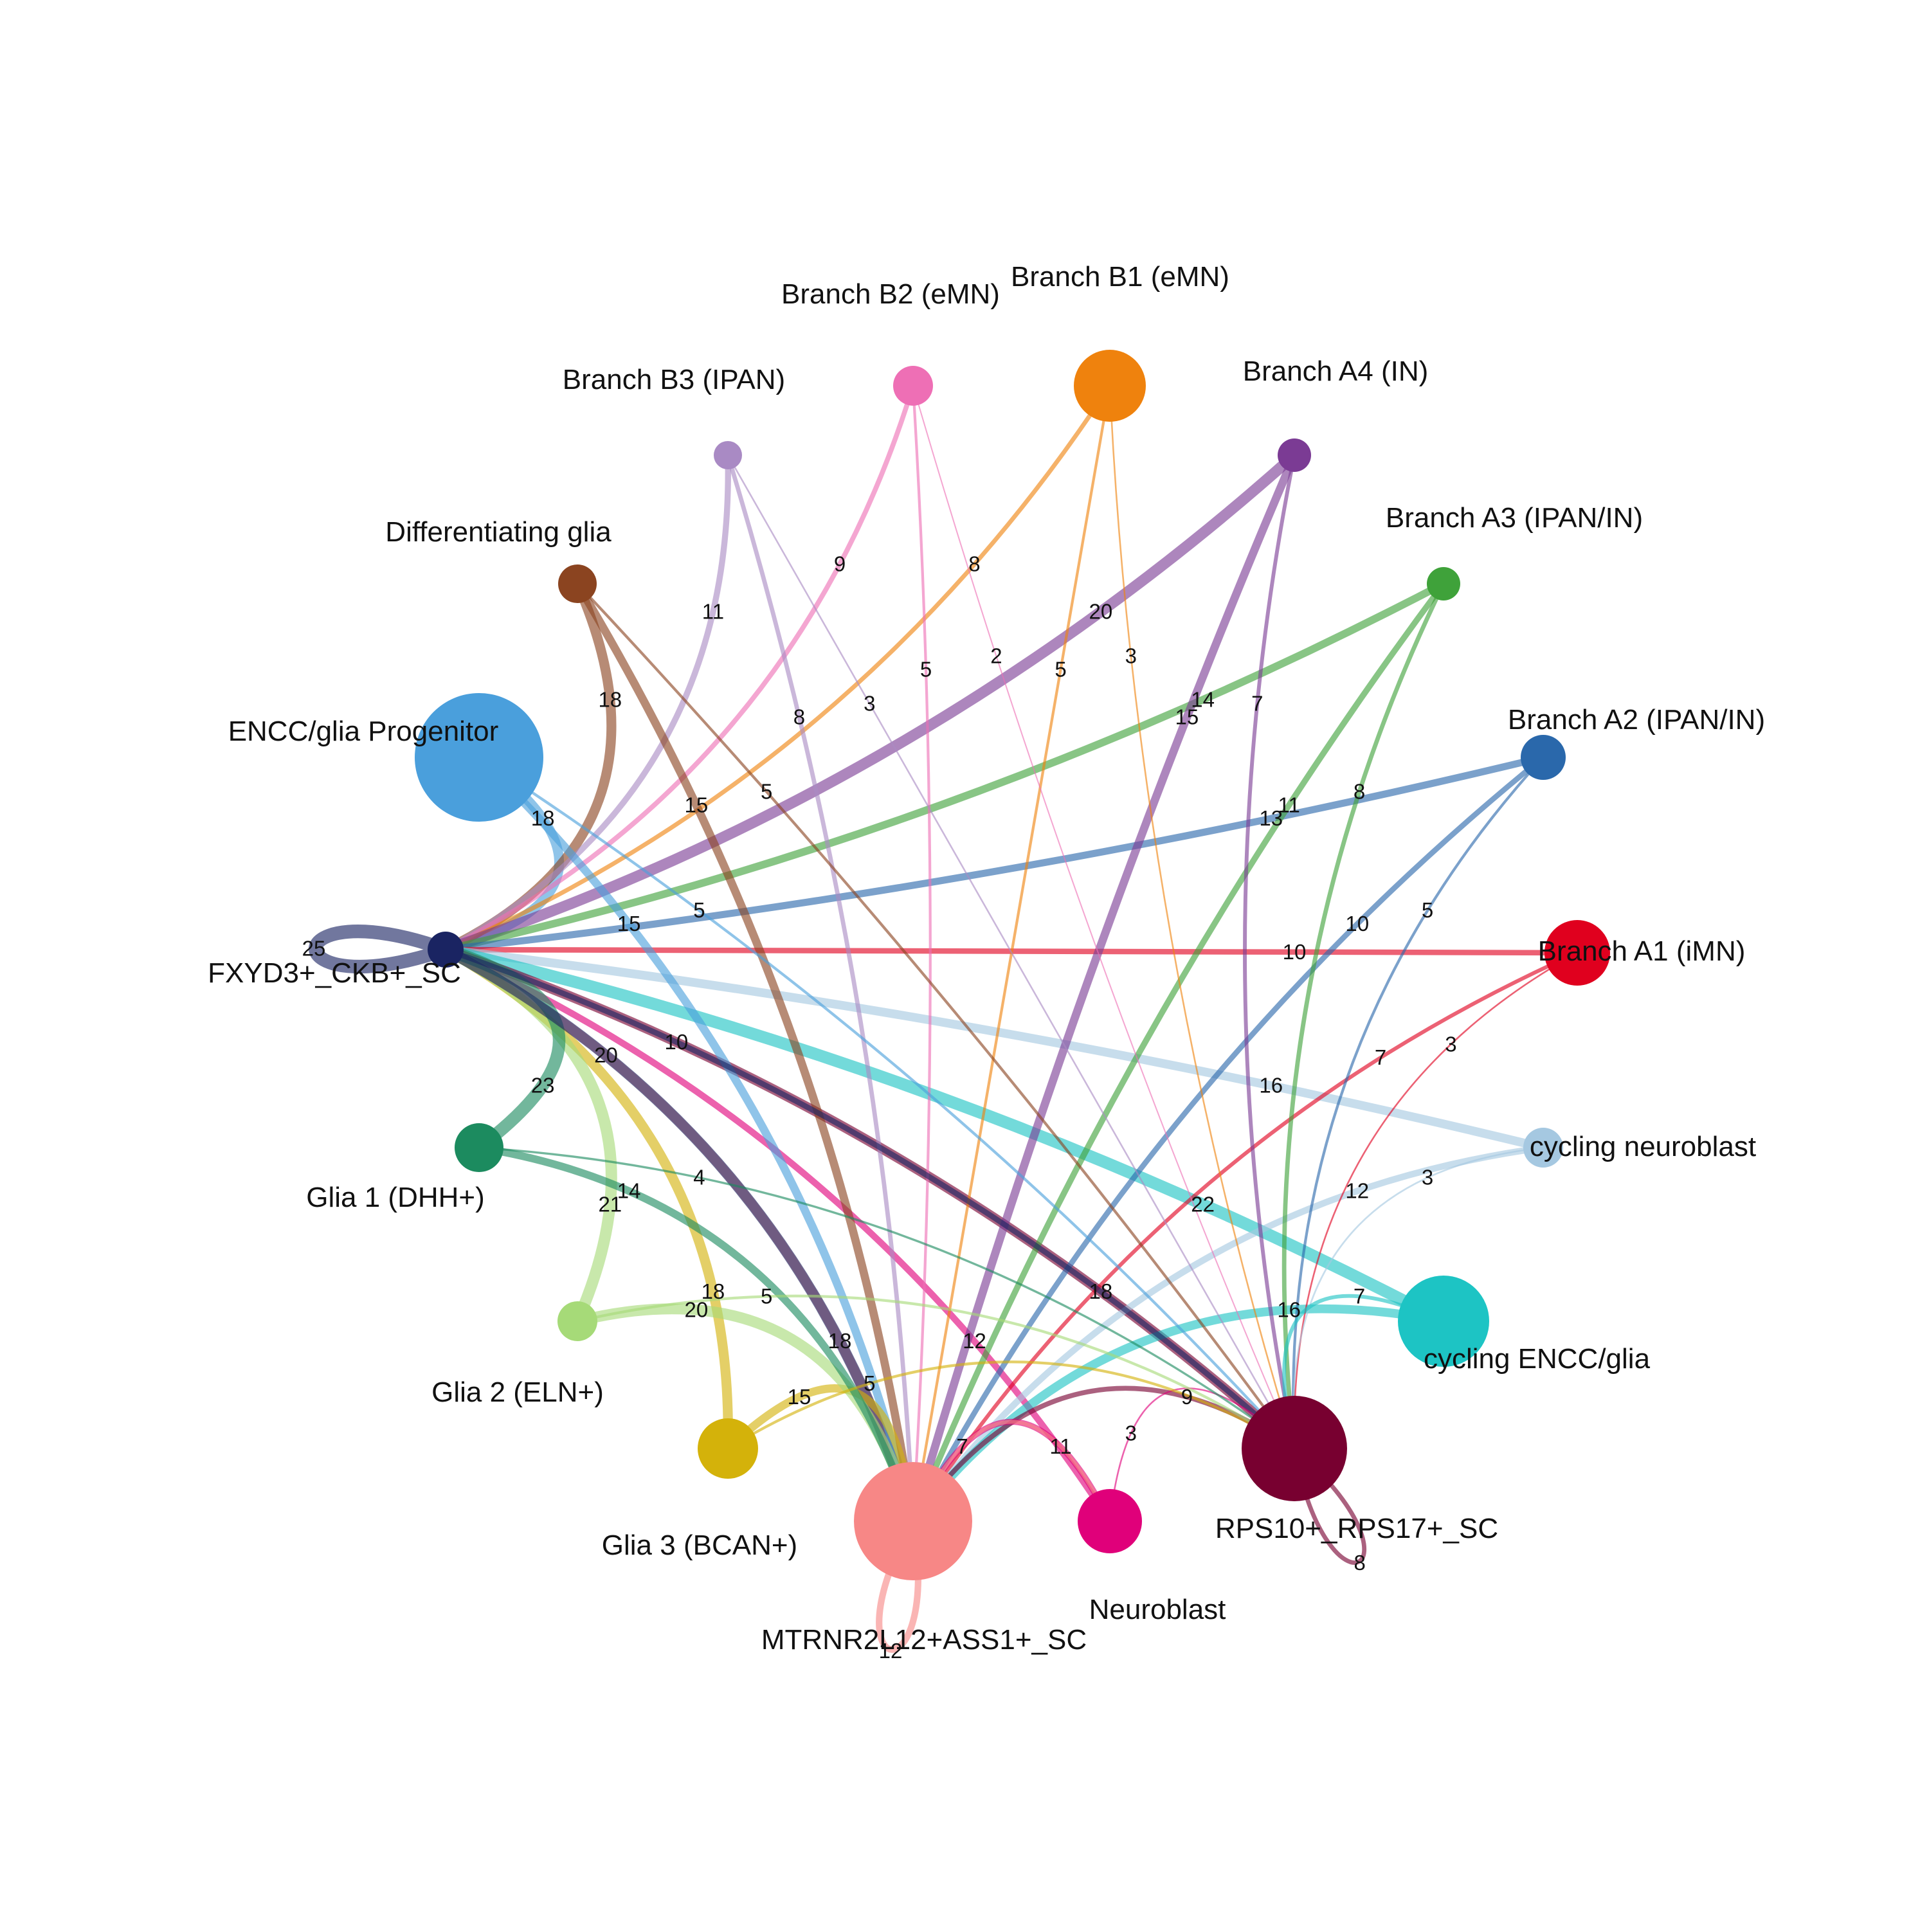 Image resolution: width=1929 pixels, height=1932 pixels. What do you see at coordinates (820, 988) in the screenshot?
I see `edge-b3-to-mtr` at bounding box center [820, 988].